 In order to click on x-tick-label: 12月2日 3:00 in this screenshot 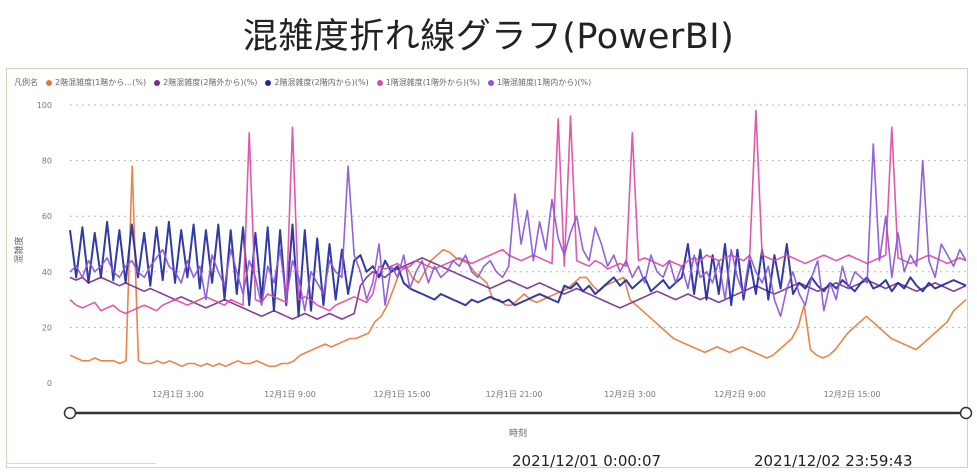, I will do `click(630, 394)`.